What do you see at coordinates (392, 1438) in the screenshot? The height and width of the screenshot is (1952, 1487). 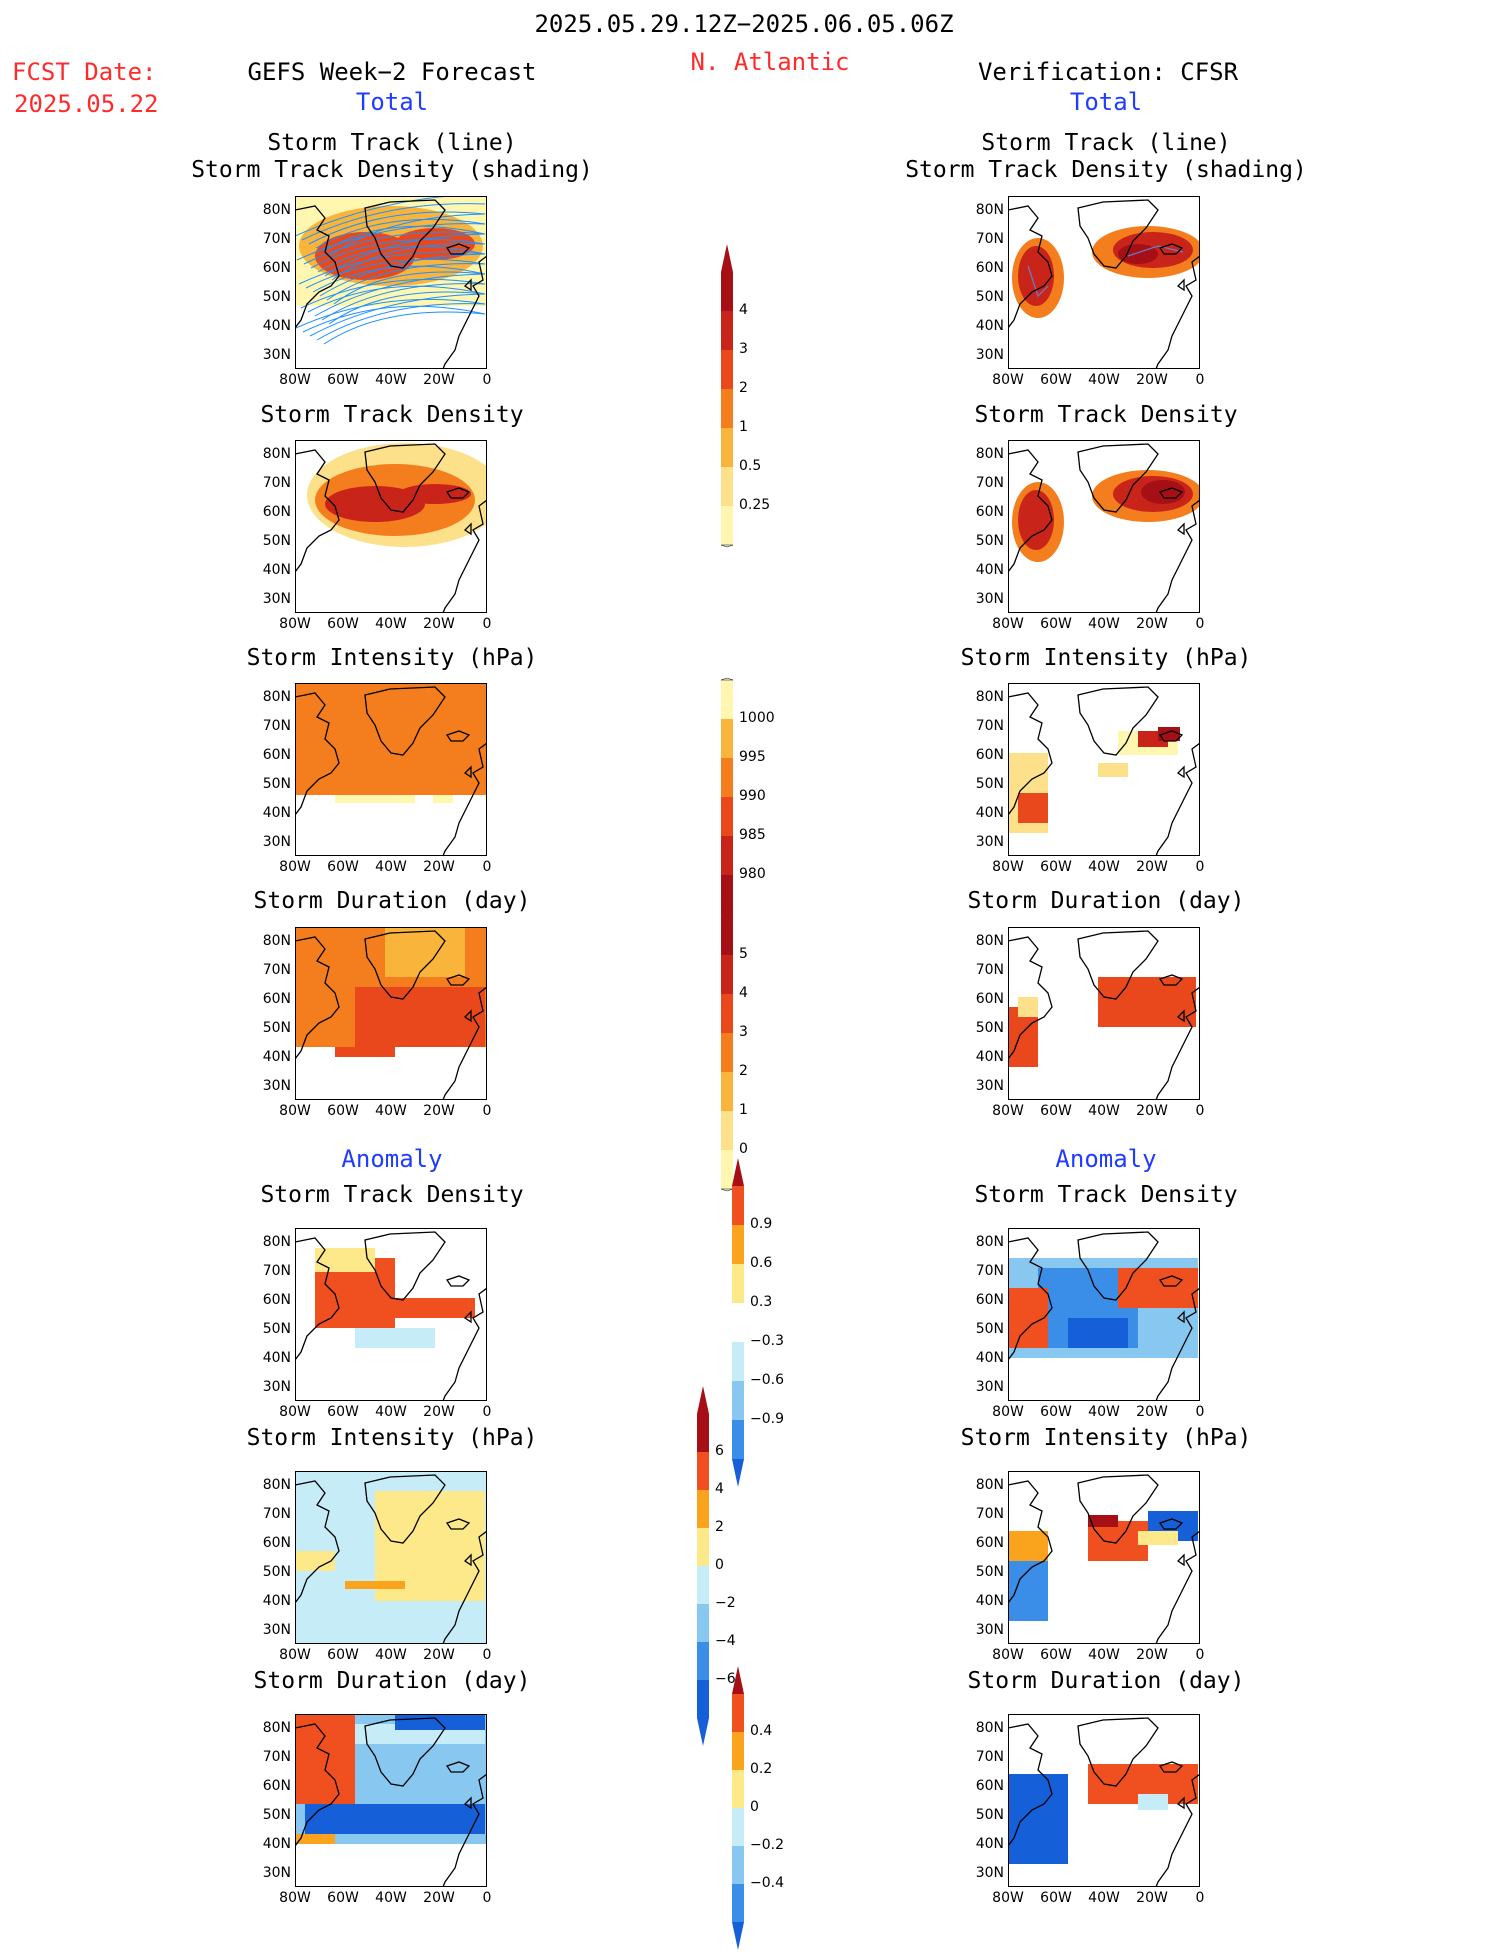 I see `title-anom-intensity-left: Storm Intensity (hPa)` at bounding box center [392, 1438].